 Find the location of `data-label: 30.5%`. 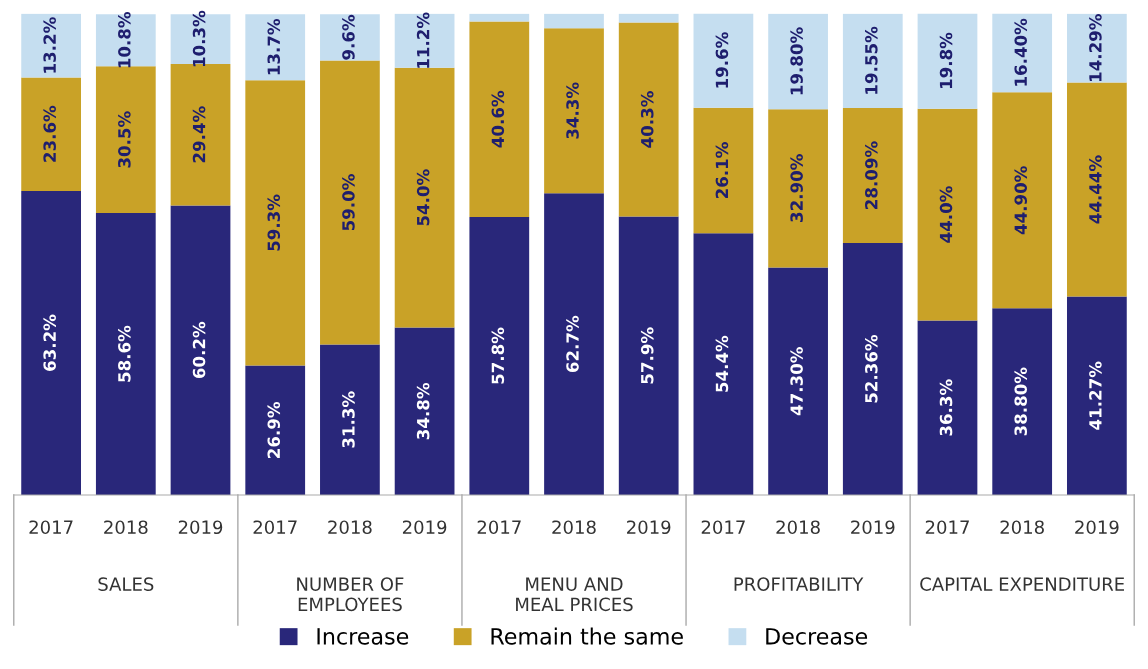

data-label: 30.5% is located at coordinates (124, 139).